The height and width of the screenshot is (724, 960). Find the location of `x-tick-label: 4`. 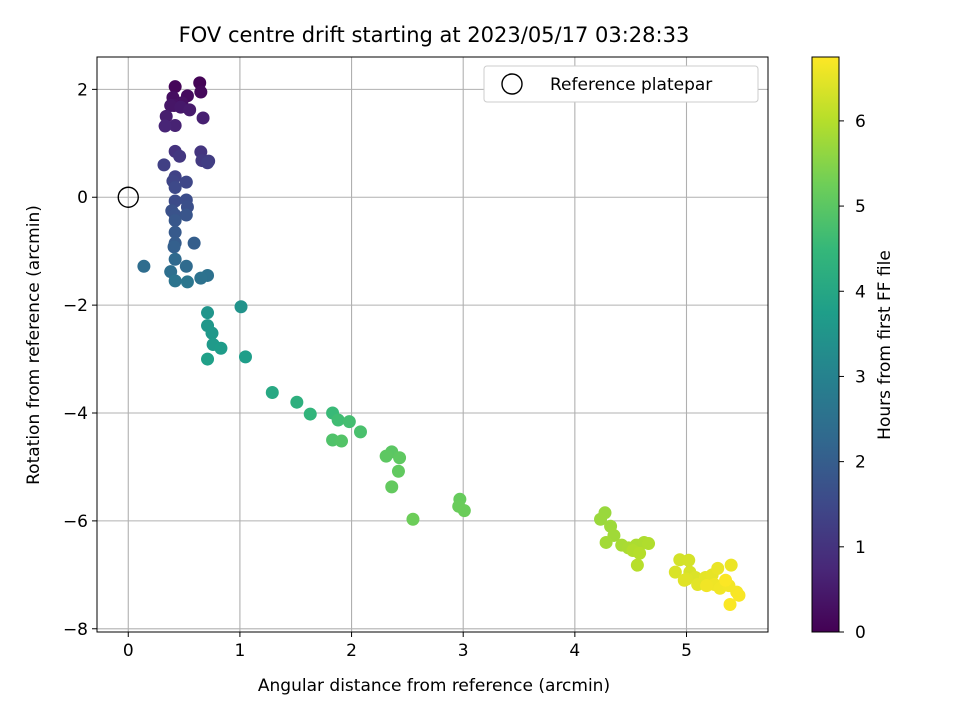

x-tick-label: 4 is located at coordinates (574, 651).